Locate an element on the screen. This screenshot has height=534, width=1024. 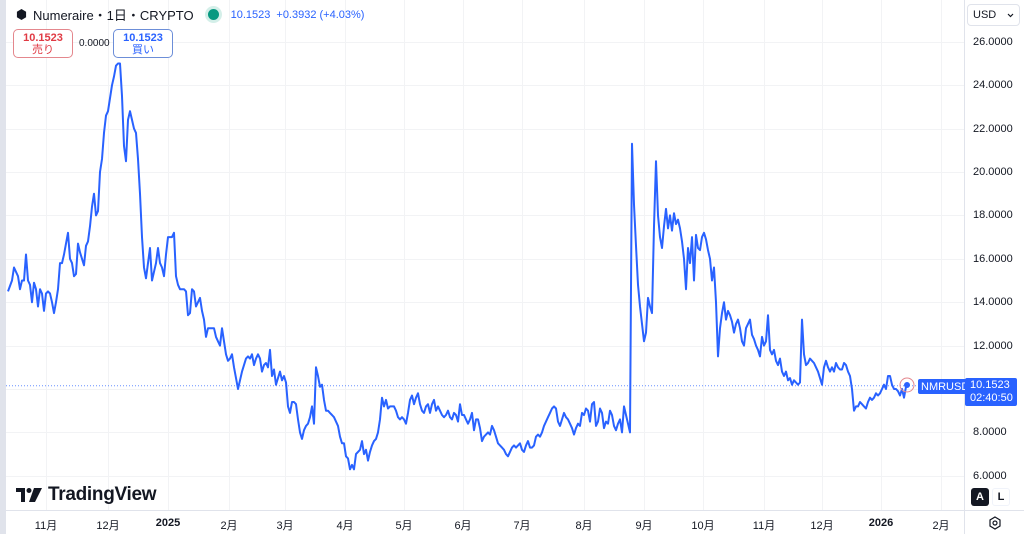
price-tick: 16.0000 is located at coordinates (993, 258).